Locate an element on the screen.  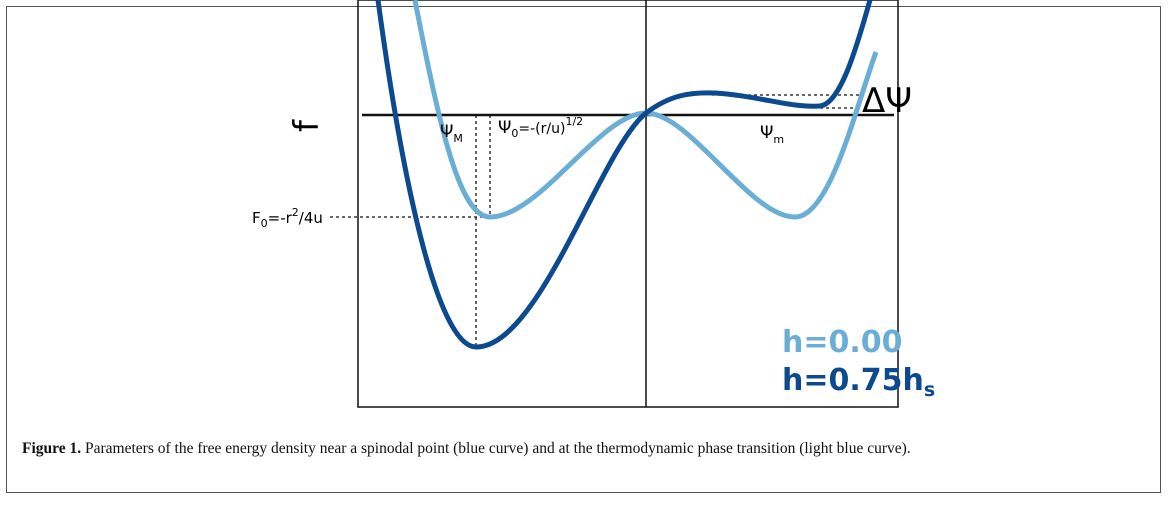
f0-label: F0=-r2/4u is located at coordinates (287, 218).